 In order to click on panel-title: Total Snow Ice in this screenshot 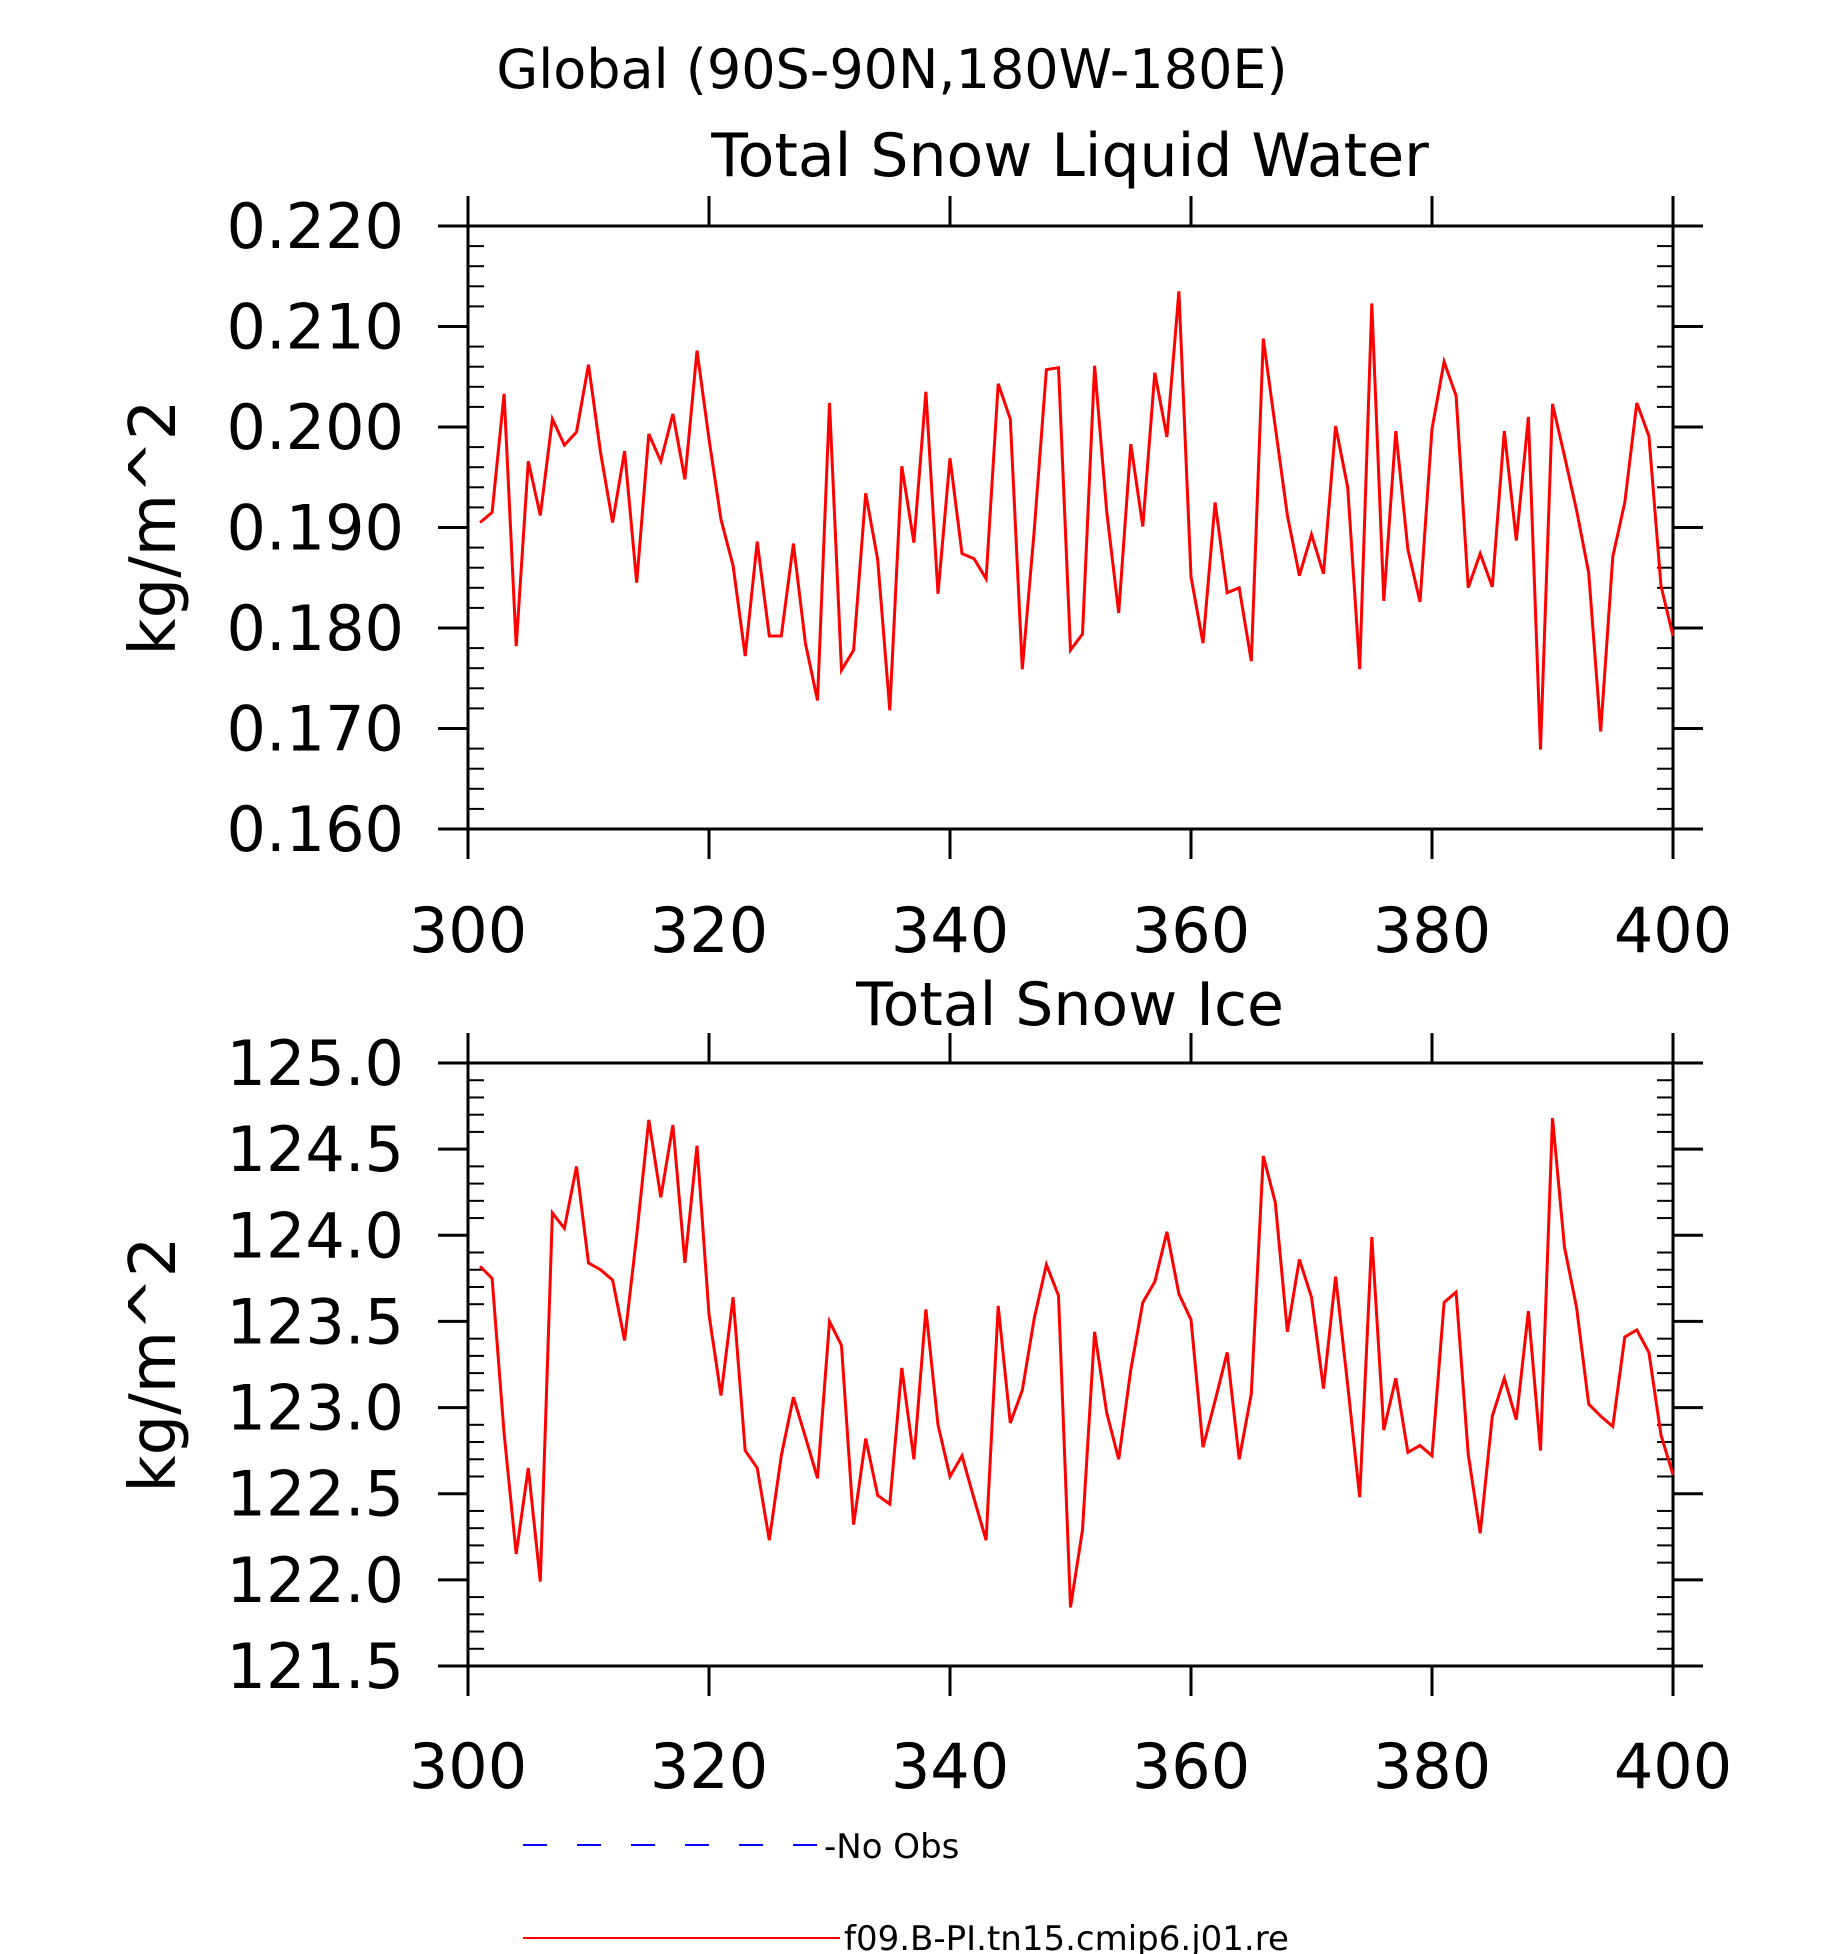, I will do `click(1069, 1005)`.